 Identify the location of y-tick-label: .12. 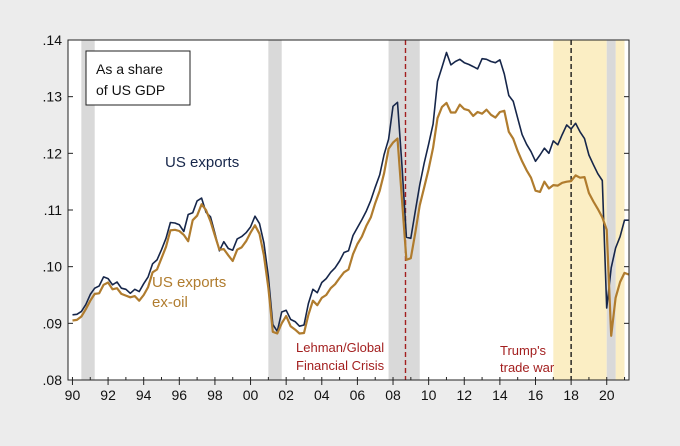
(53, 153).